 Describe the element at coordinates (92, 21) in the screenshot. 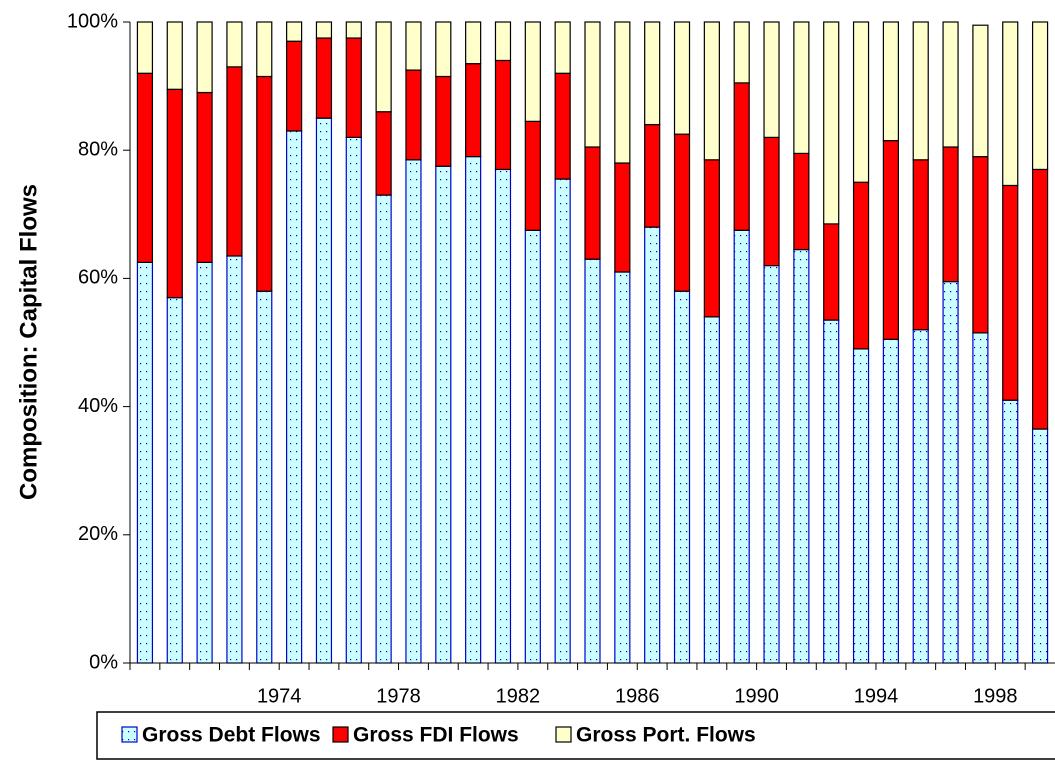

I see `y-tick-label: 100%` at that location.